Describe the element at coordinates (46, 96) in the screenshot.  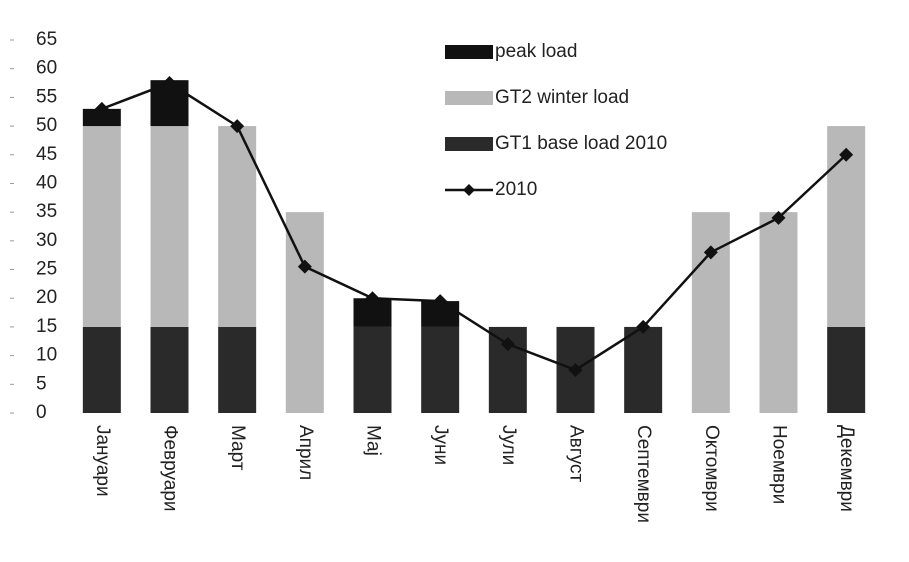
I see `y-tick-label: 55` at that location.